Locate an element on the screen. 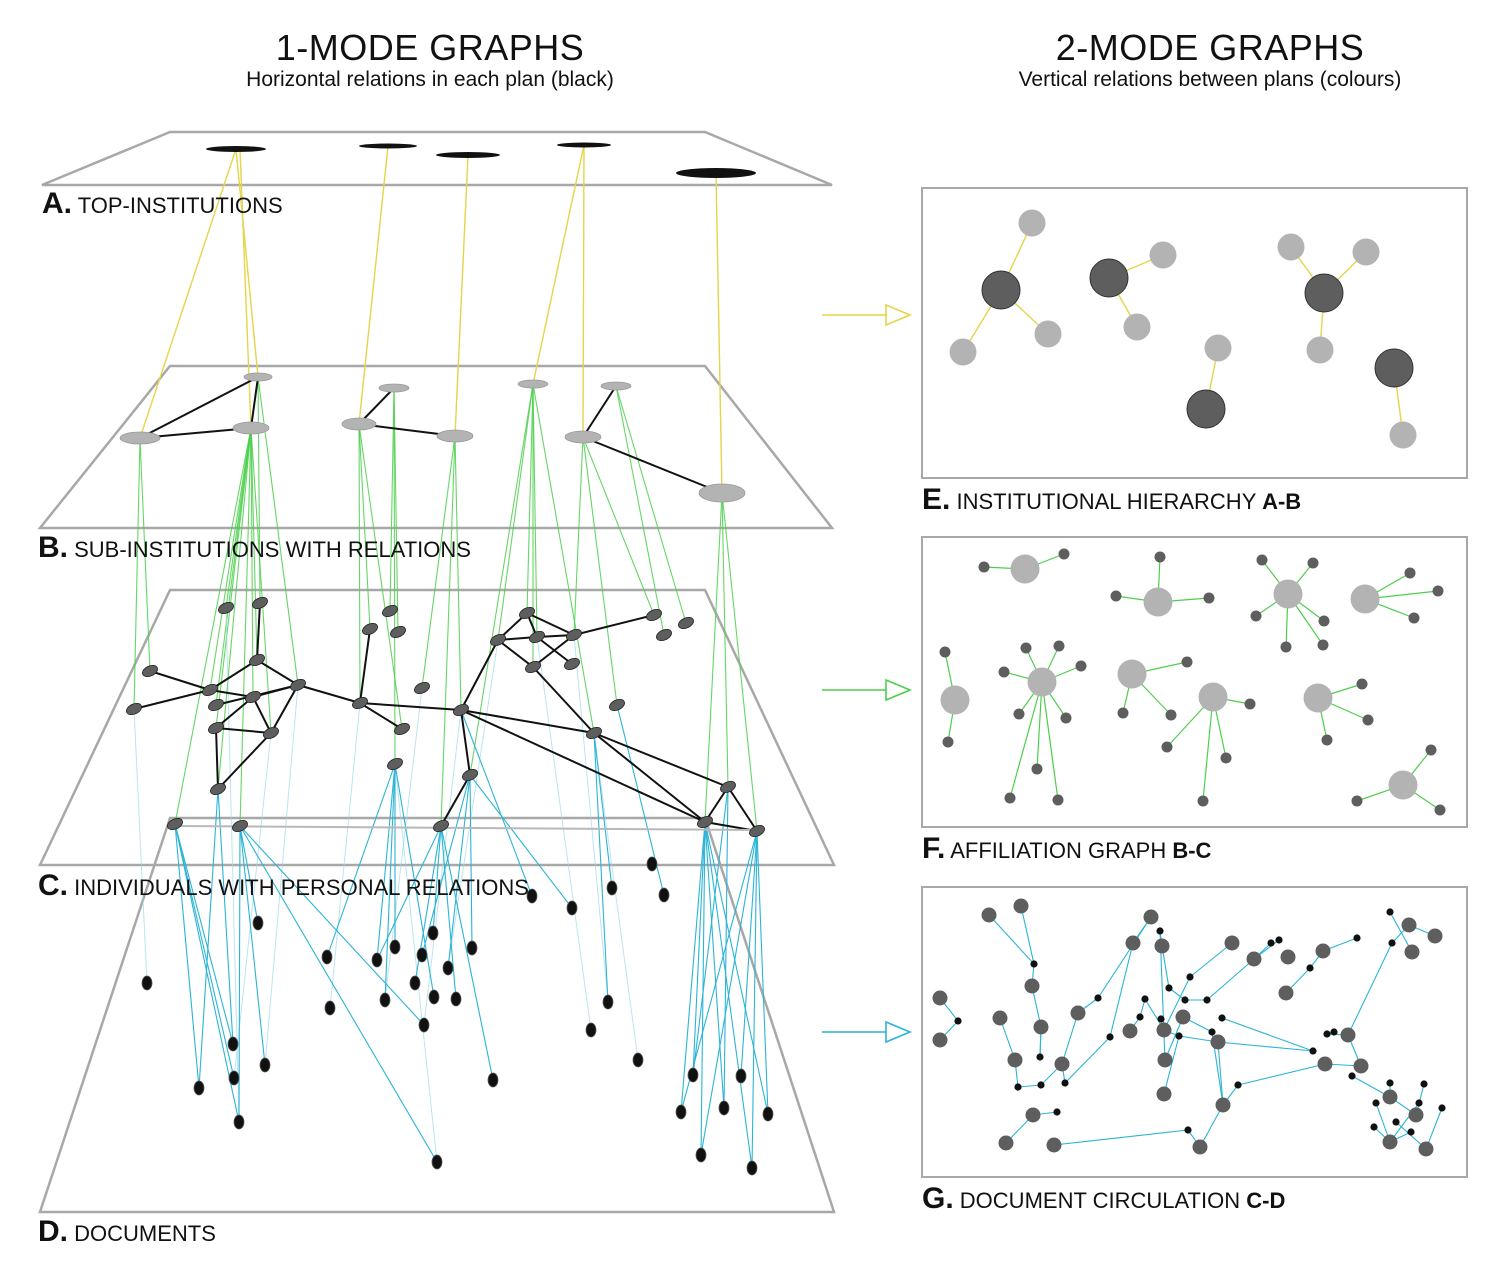 This screenshot has height=1284, width=1504. plane-letter-a: A. is located at coordinates (57, 203).